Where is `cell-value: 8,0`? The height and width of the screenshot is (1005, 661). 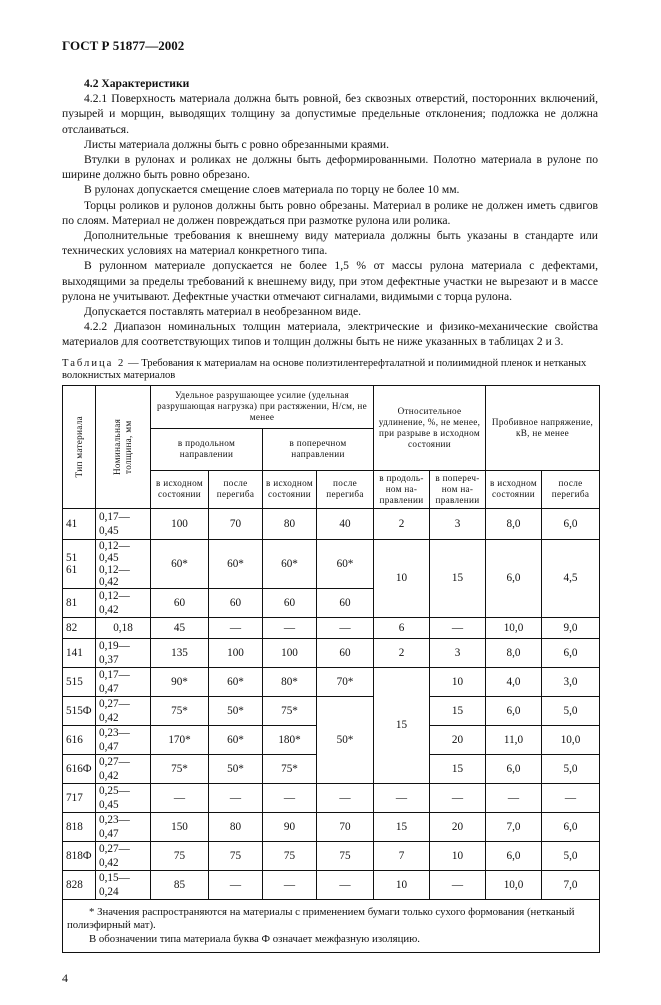
cell-value: 8,0 is located at coordinates (513, 523).